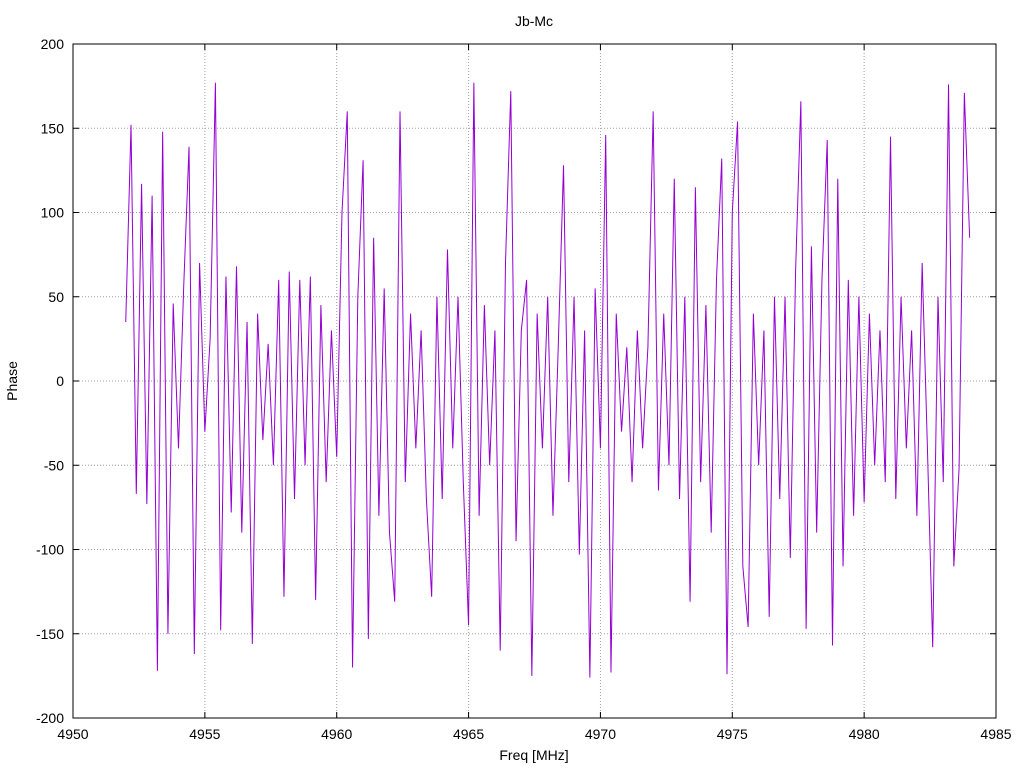  I want to click on chart-title: Jb-Mc, so click(534, 21).